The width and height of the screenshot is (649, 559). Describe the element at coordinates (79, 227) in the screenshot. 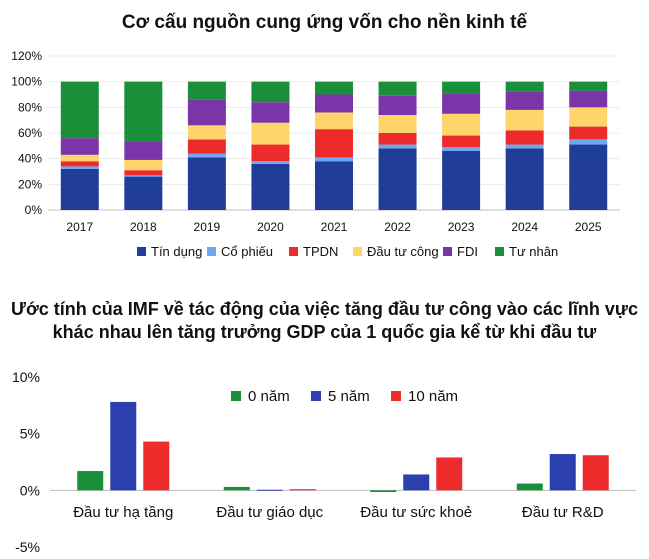

I see `x-tick-label: 2017` at that location.